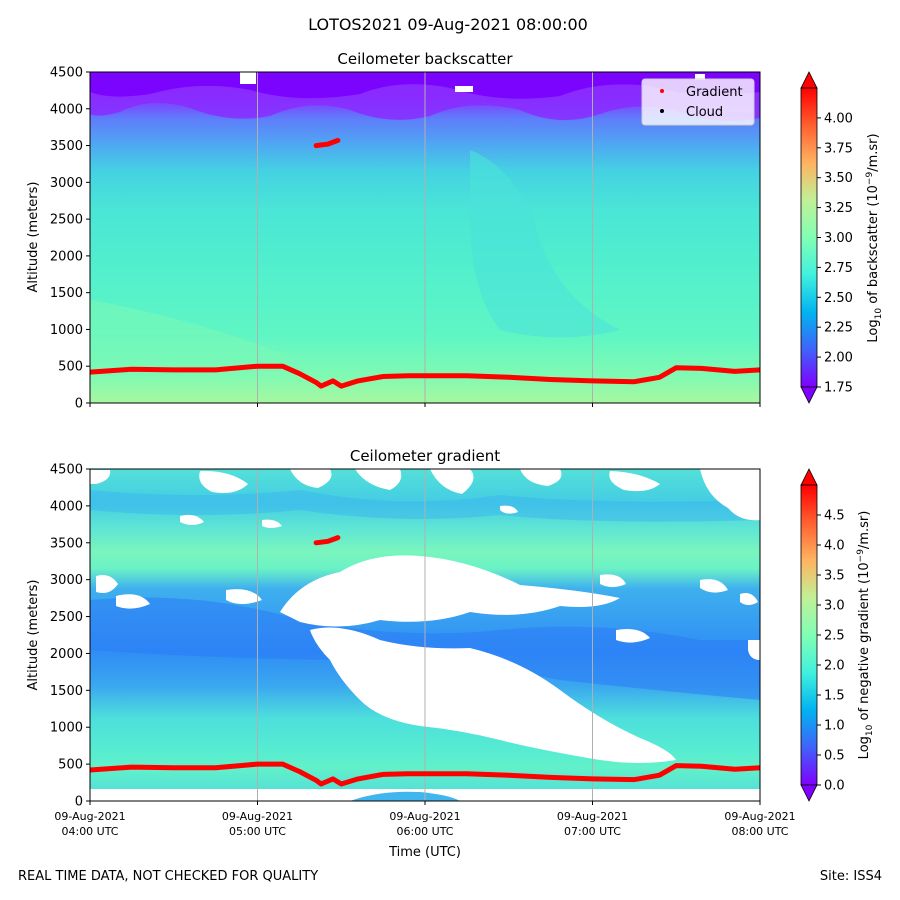 The width and height of the screenshot is (900, 900). What do you see at coordinates (168, 876) in the screenshot?
I see `quality-notice: REAL TIME DATA, NOT CHECKED FOR QUALITY` at bounding box center [168, 876].